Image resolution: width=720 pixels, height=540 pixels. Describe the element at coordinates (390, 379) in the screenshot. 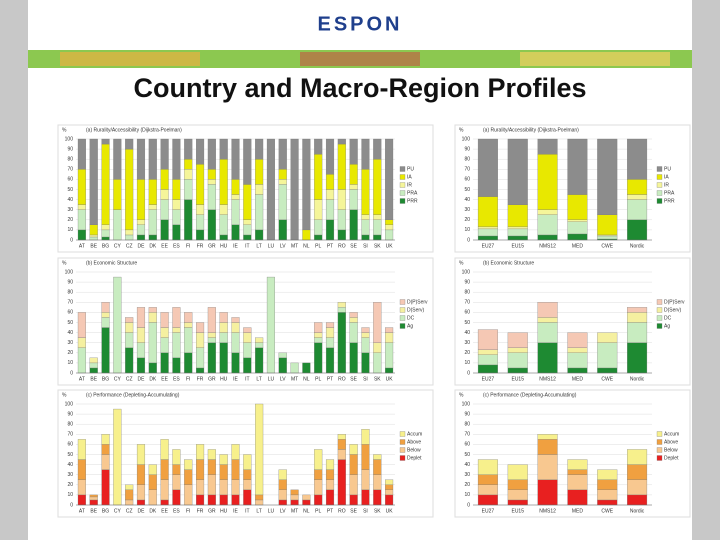

I see `x-tick-label: UK` at that location.